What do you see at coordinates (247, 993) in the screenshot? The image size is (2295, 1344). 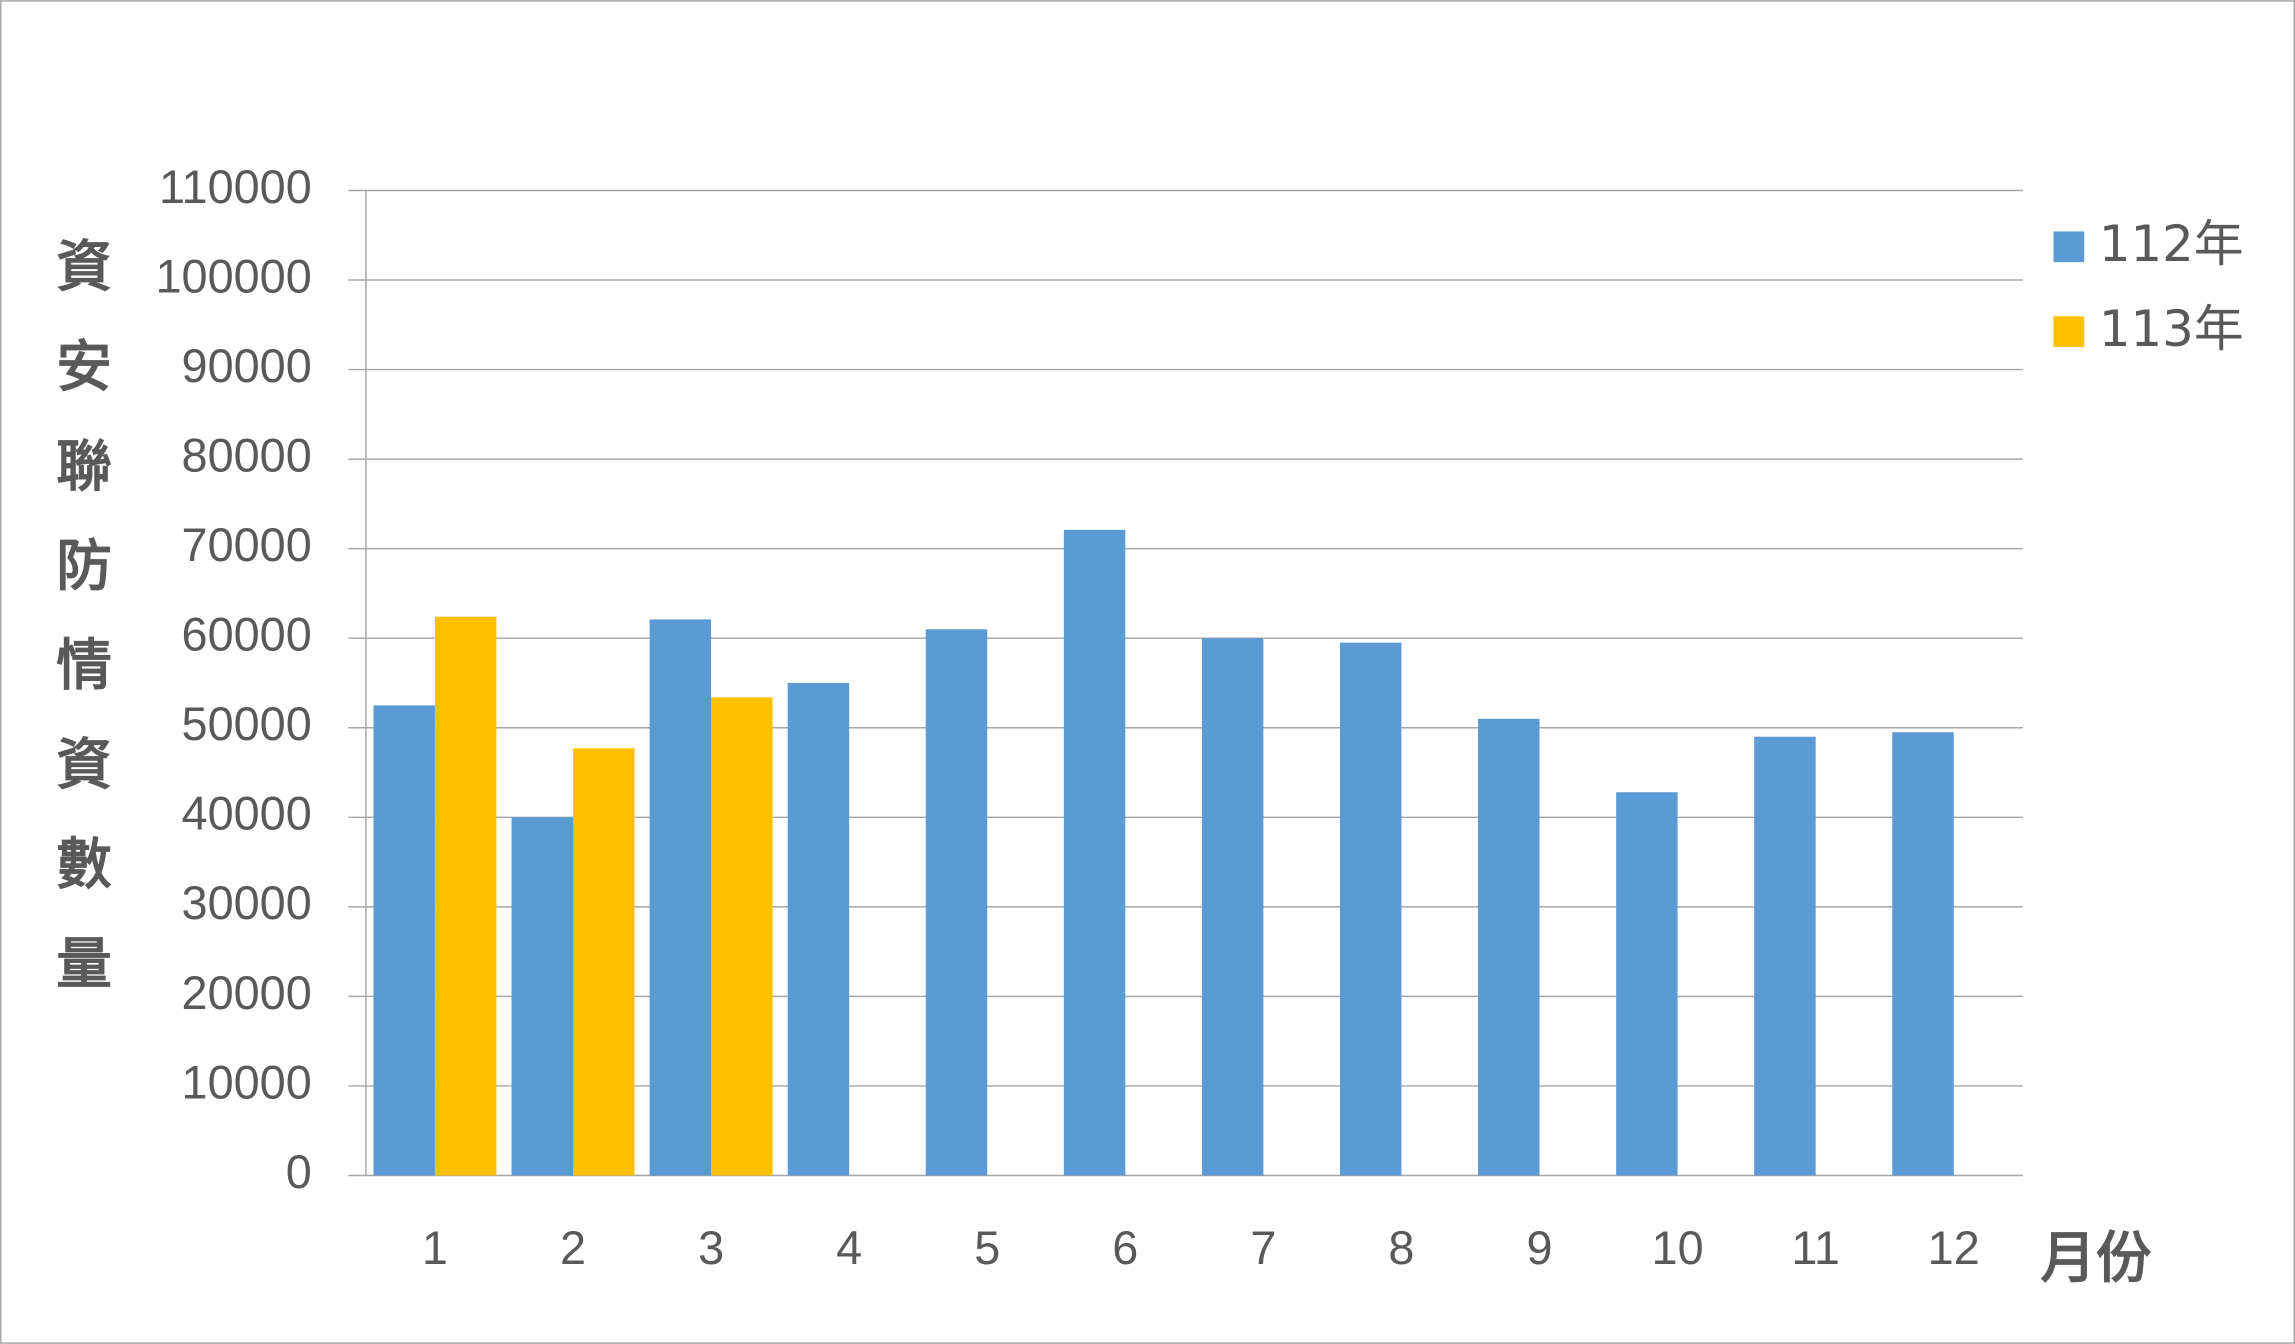 I see `y-tick-label: 20000` at bounding box center [247, 993].